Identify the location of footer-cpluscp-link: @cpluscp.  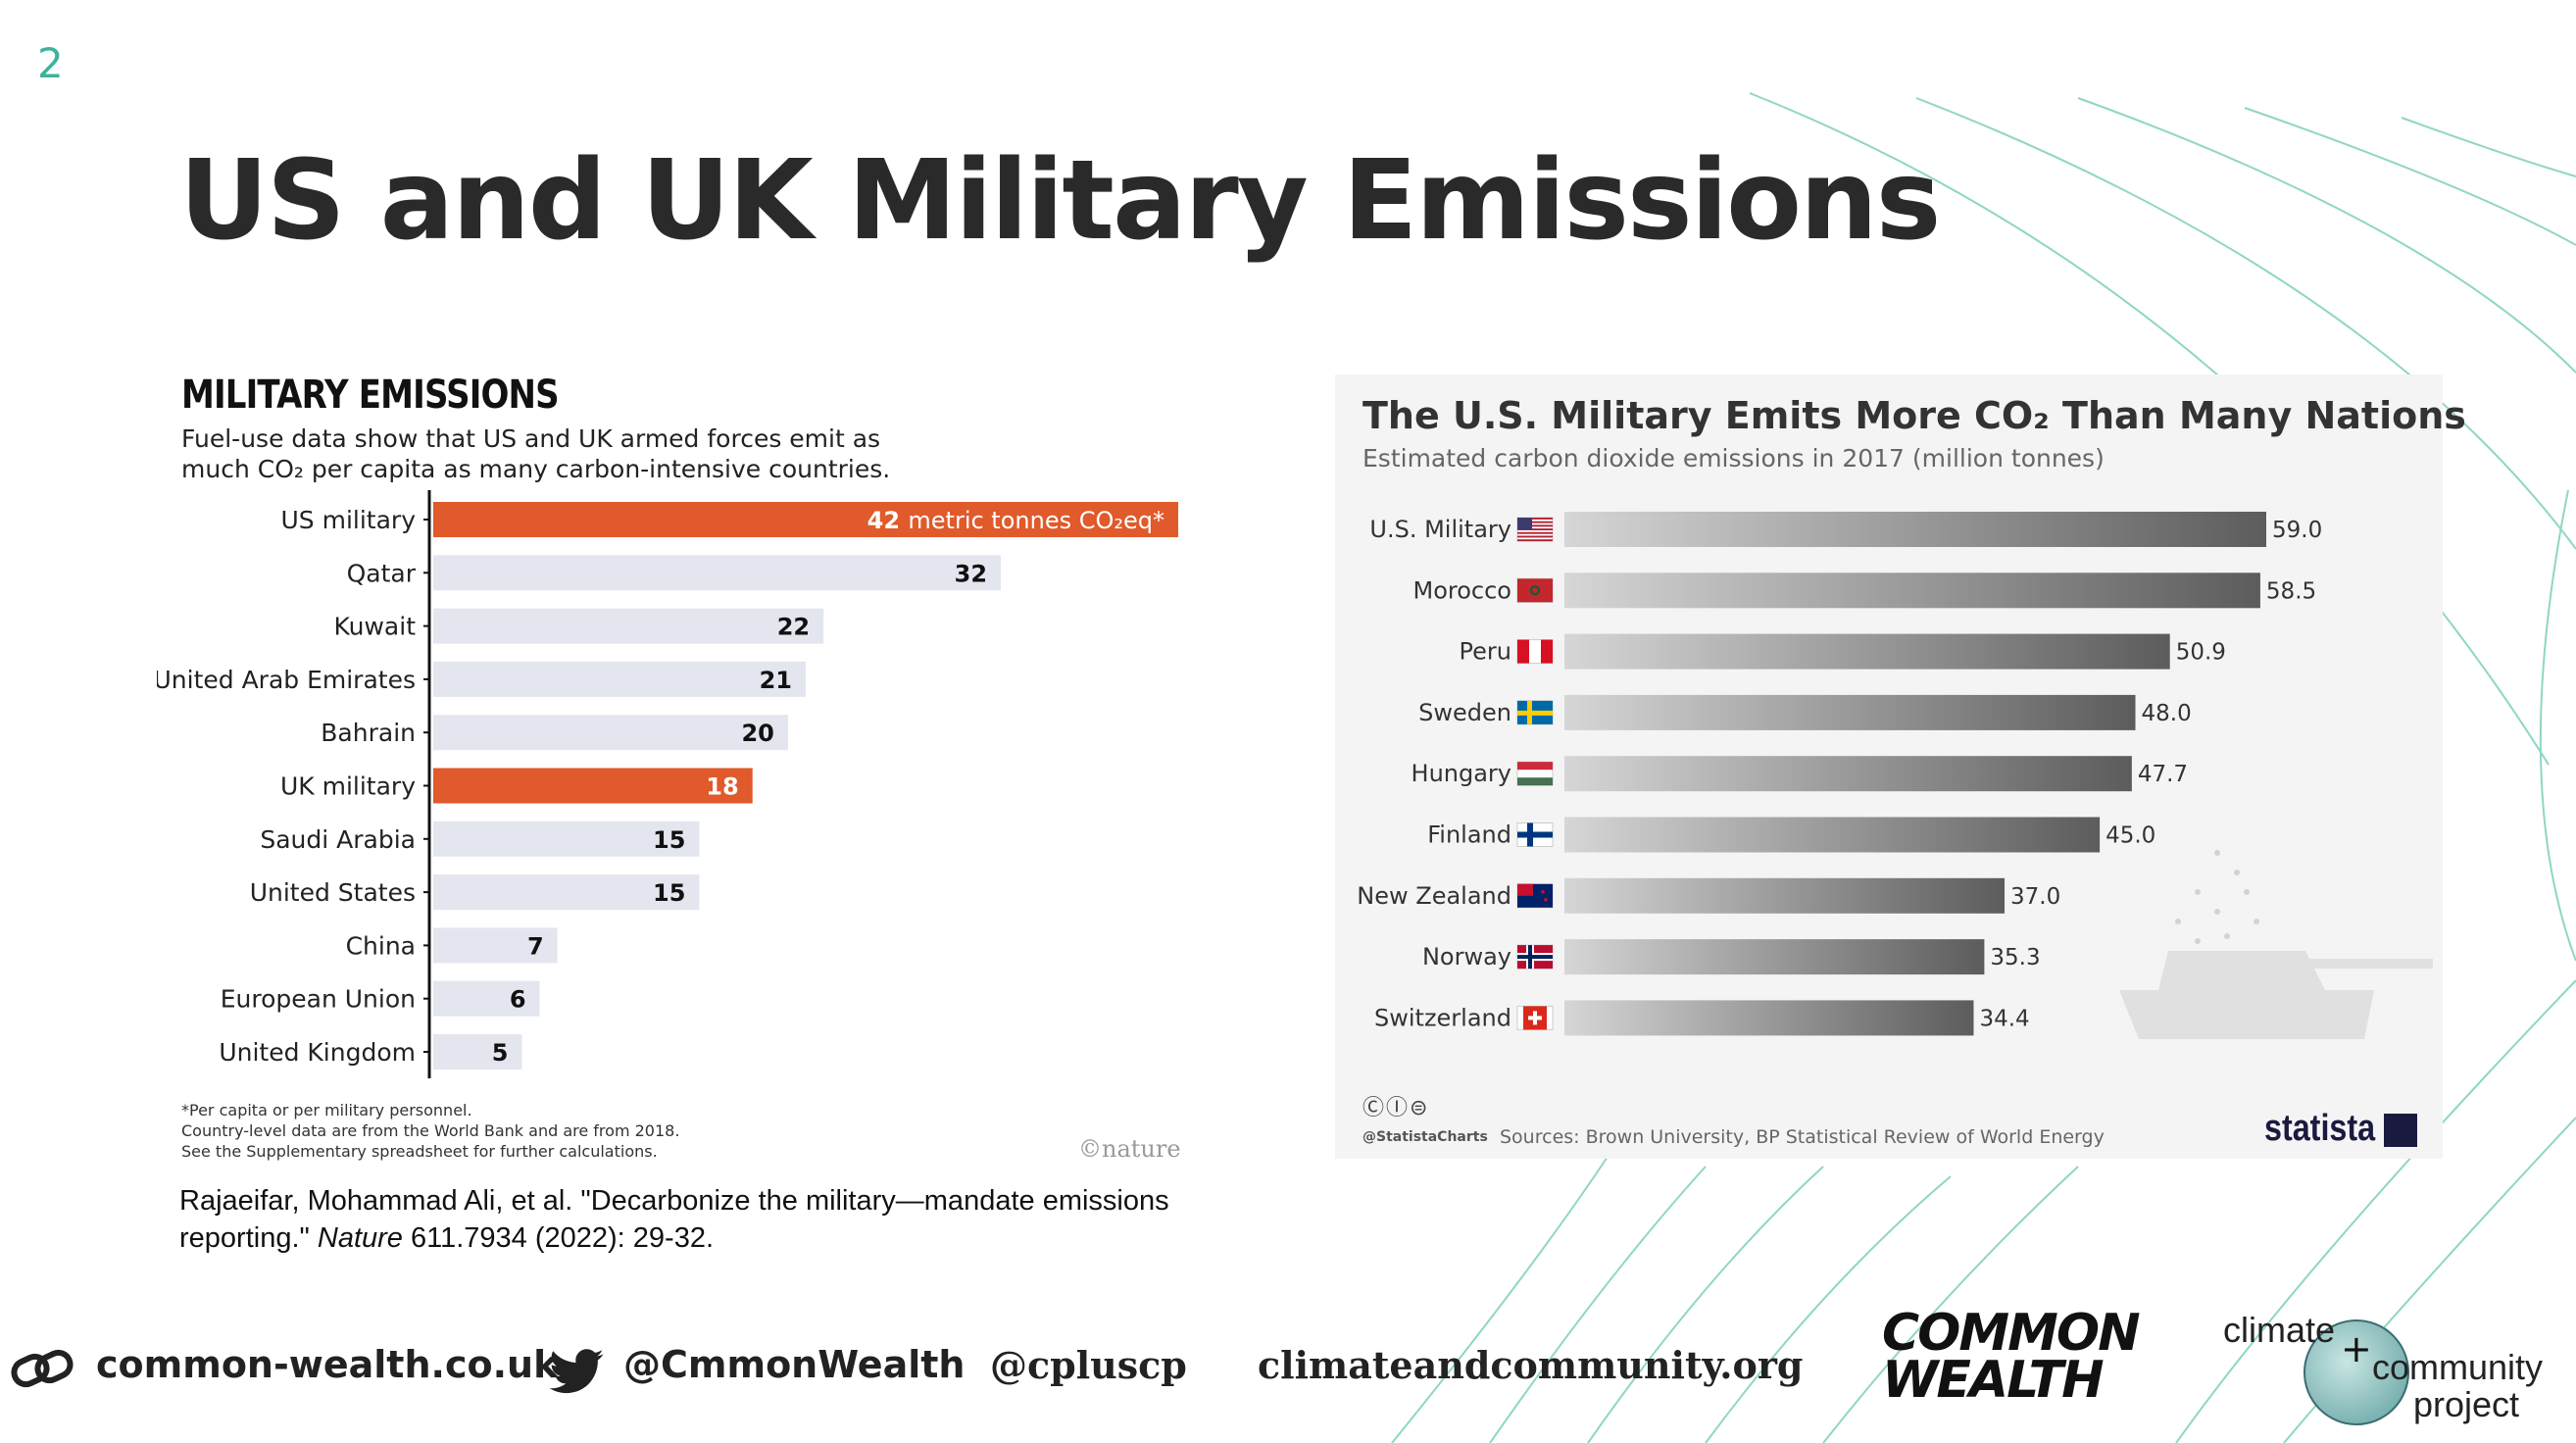
(1088, 1365).